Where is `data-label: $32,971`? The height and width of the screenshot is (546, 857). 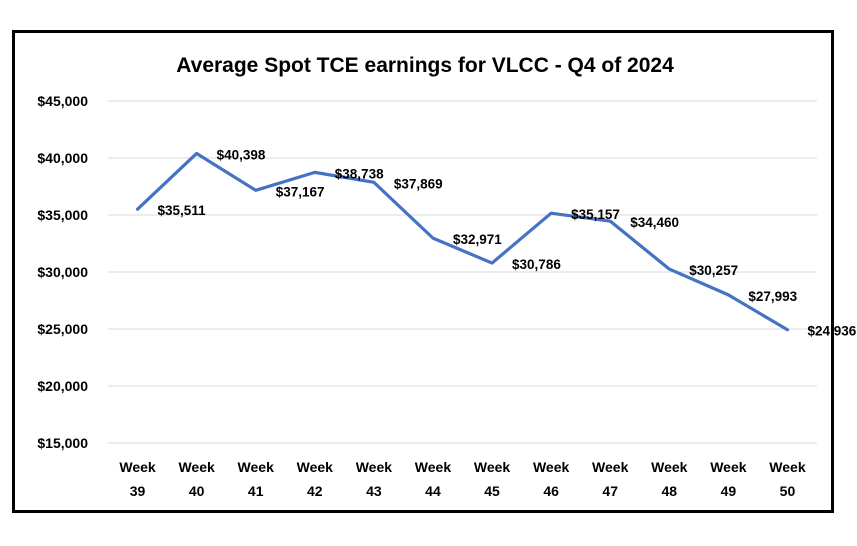 data-label: $32,971 is located at coordinates (477, 239).